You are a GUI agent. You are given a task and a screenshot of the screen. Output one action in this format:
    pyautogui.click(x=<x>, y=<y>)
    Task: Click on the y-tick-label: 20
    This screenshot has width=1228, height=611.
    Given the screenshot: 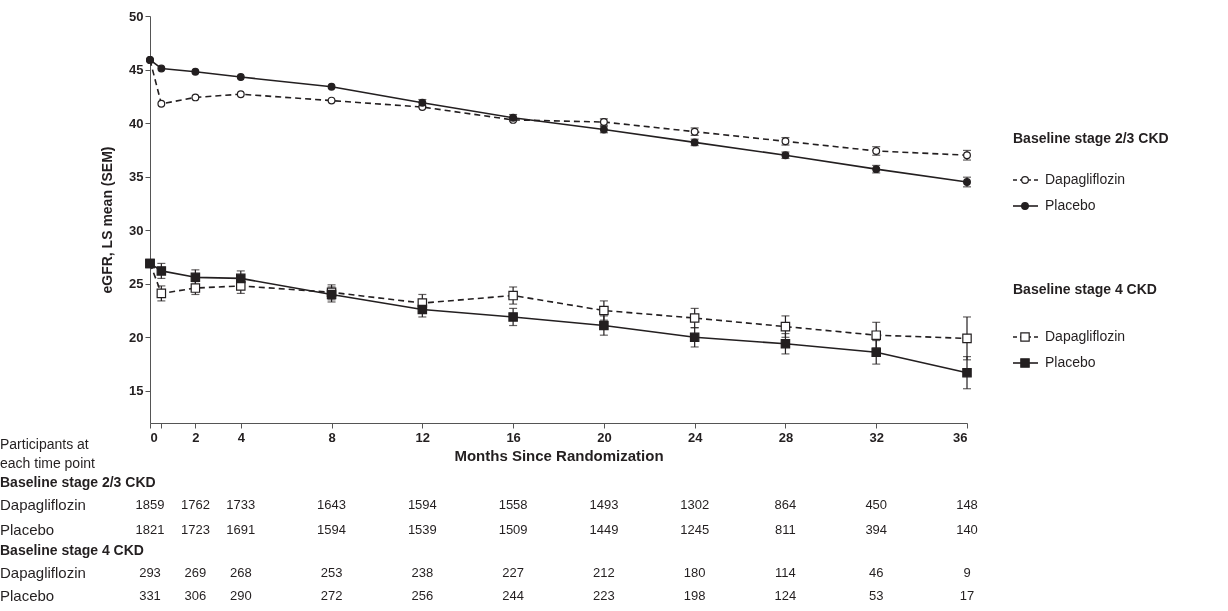 What is the action you would take?
    pyautogui.click(x=136, y=337)
    